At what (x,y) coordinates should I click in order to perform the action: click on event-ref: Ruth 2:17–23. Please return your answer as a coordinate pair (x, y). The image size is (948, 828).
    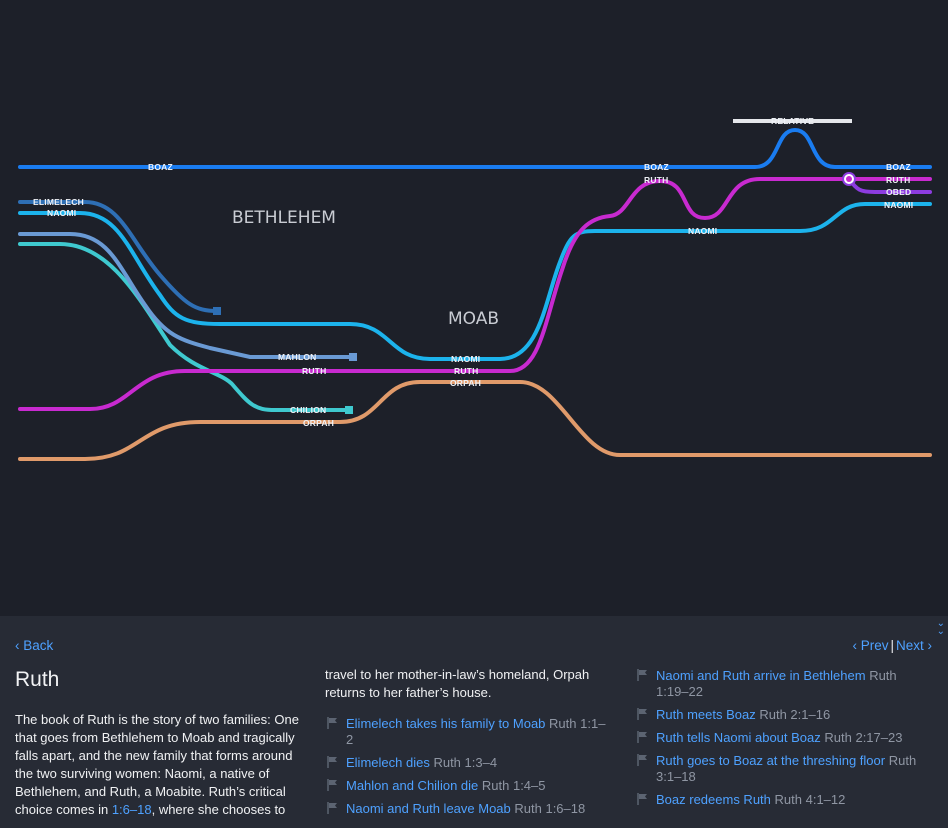
    Looking at the image, I should click on (863, 737).